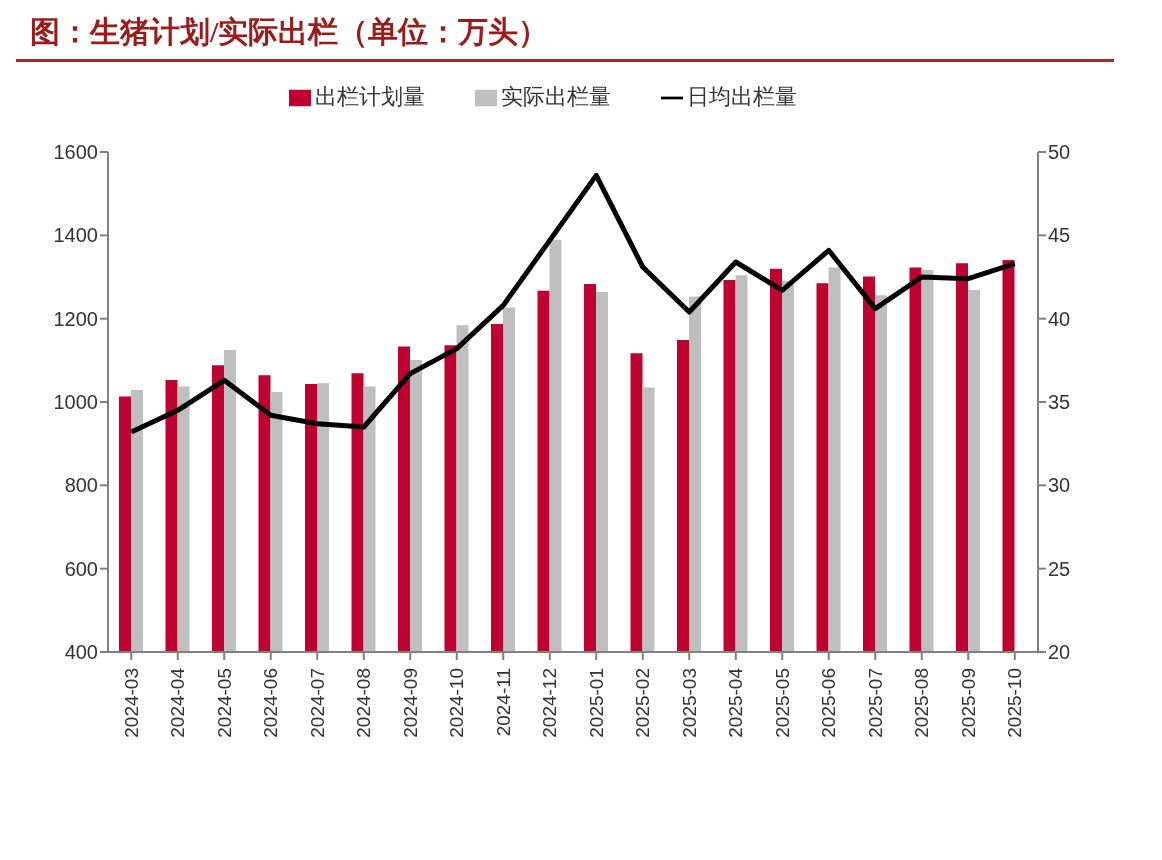 This screenshot has width=1162, height=860. I want to click on legend-label: 实际出栏量, so click(556, 96).